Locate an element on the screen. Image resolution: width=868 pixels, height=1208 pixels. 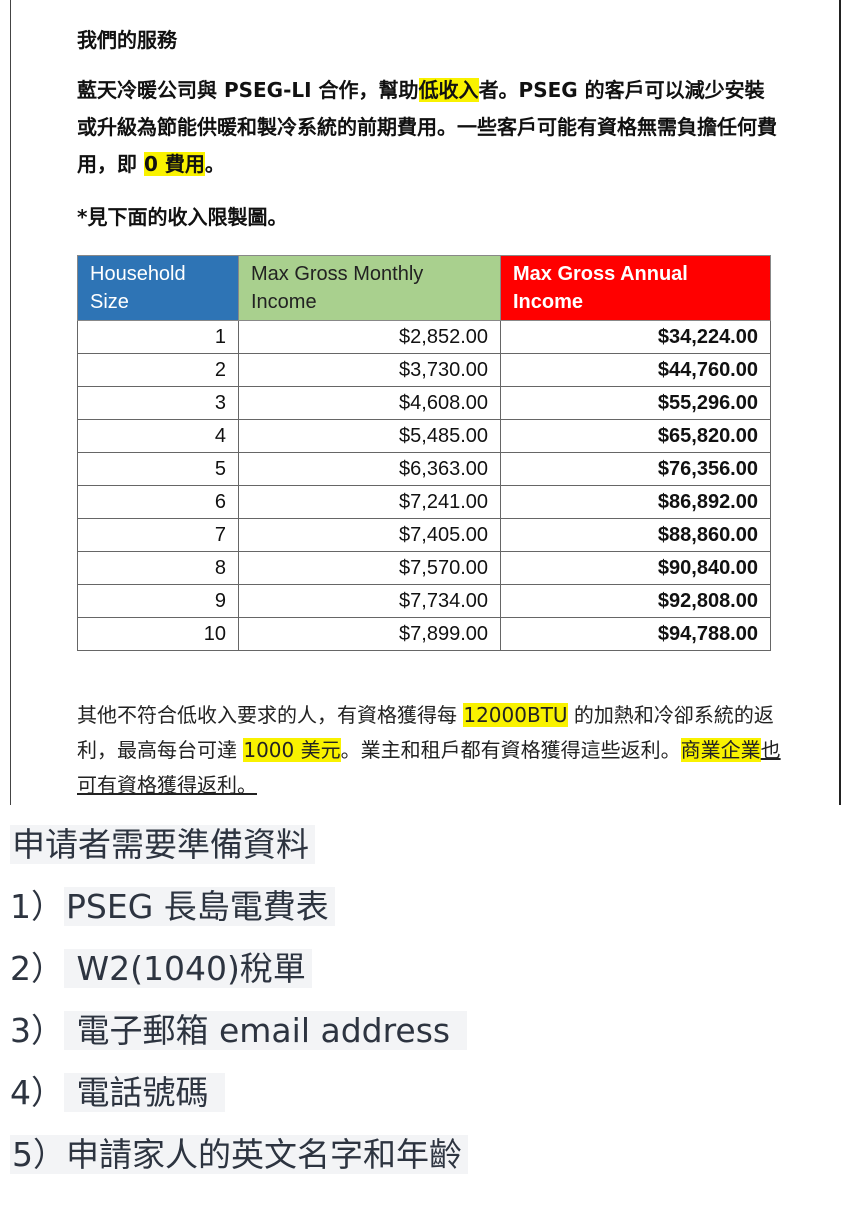
item-number: 3） is located at coordinates (37, 1030).